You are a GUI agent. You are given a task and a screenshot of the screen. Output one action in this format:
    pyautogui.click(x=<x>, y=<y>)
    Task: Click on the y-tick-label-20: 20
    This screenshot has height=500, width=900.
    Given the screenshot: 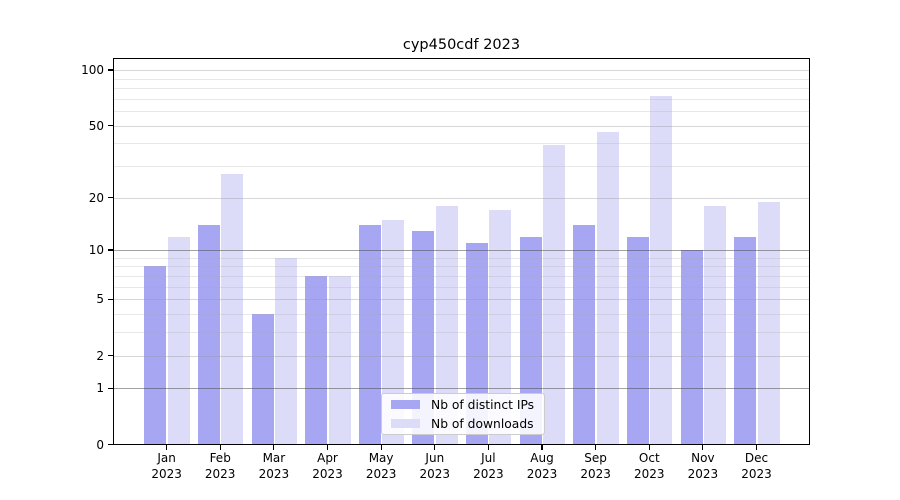 What is the action you would take?
    pyautogui.click(x=96, y=197)
    